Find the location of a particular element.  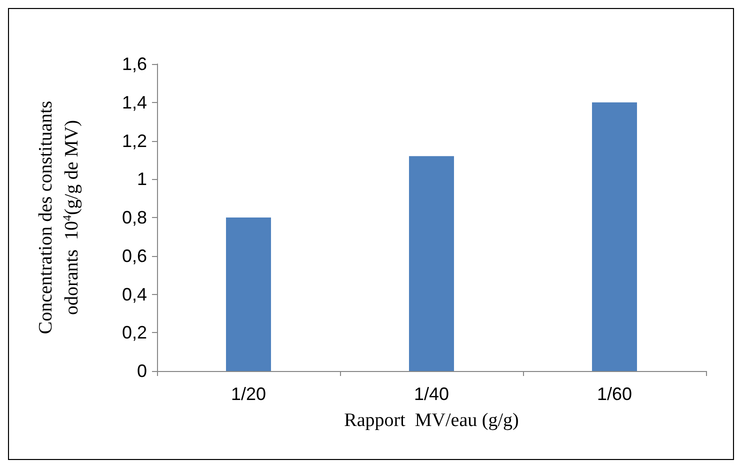

y-tick-label: 1,2 is located at coordinates (134, 140).